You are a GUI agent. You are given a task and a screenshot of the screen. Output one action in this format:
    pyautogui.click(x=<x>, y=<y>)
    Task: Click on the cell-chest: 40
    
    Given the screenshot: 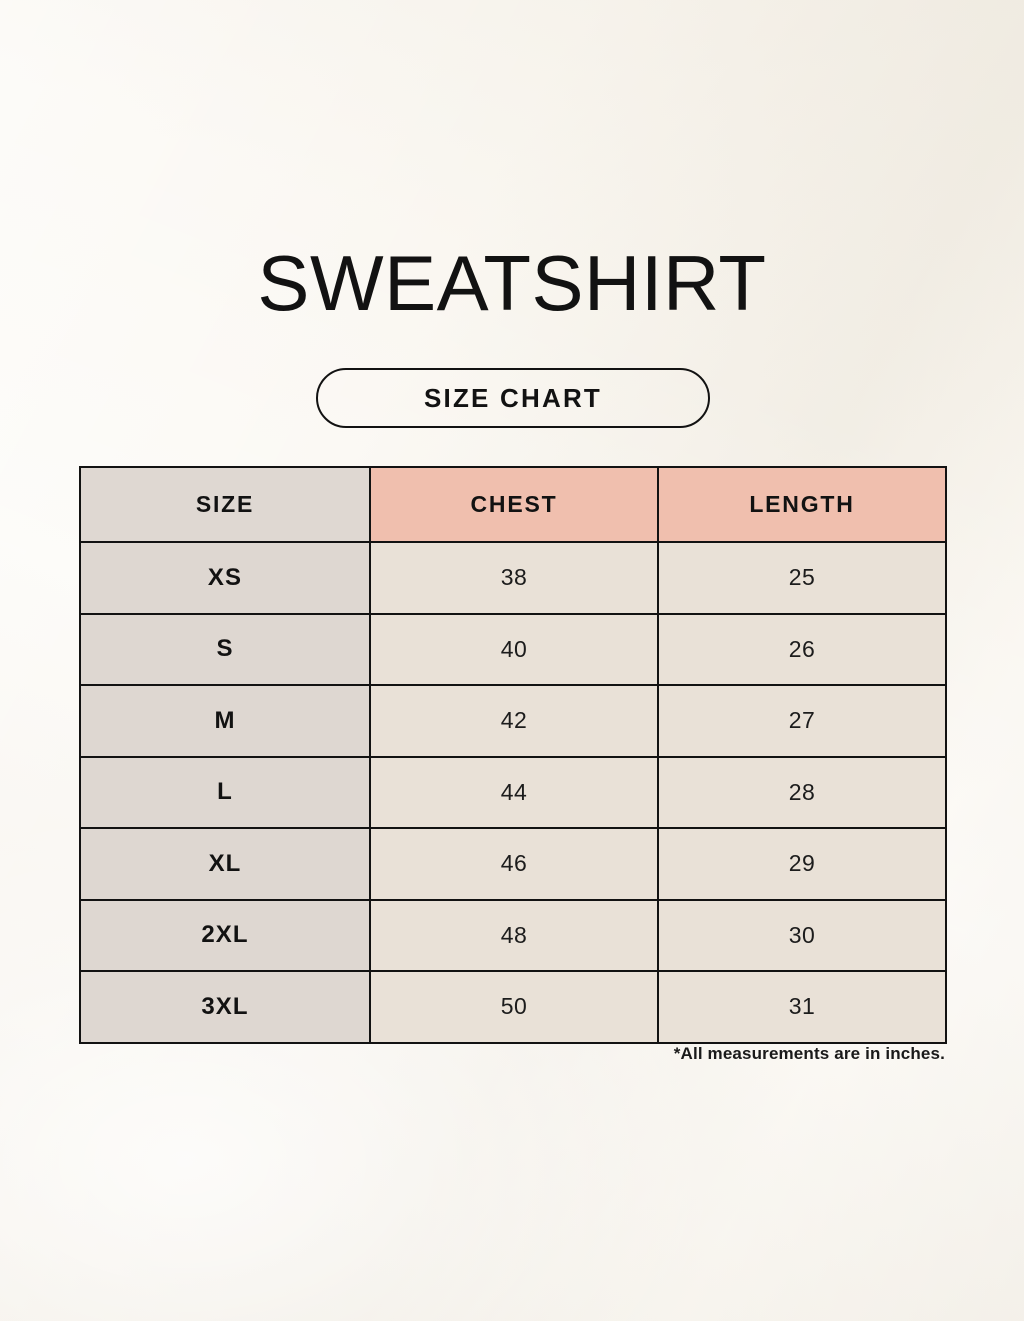 What is the action you would take?
    pyautogui.click(x=514, y=649)
    